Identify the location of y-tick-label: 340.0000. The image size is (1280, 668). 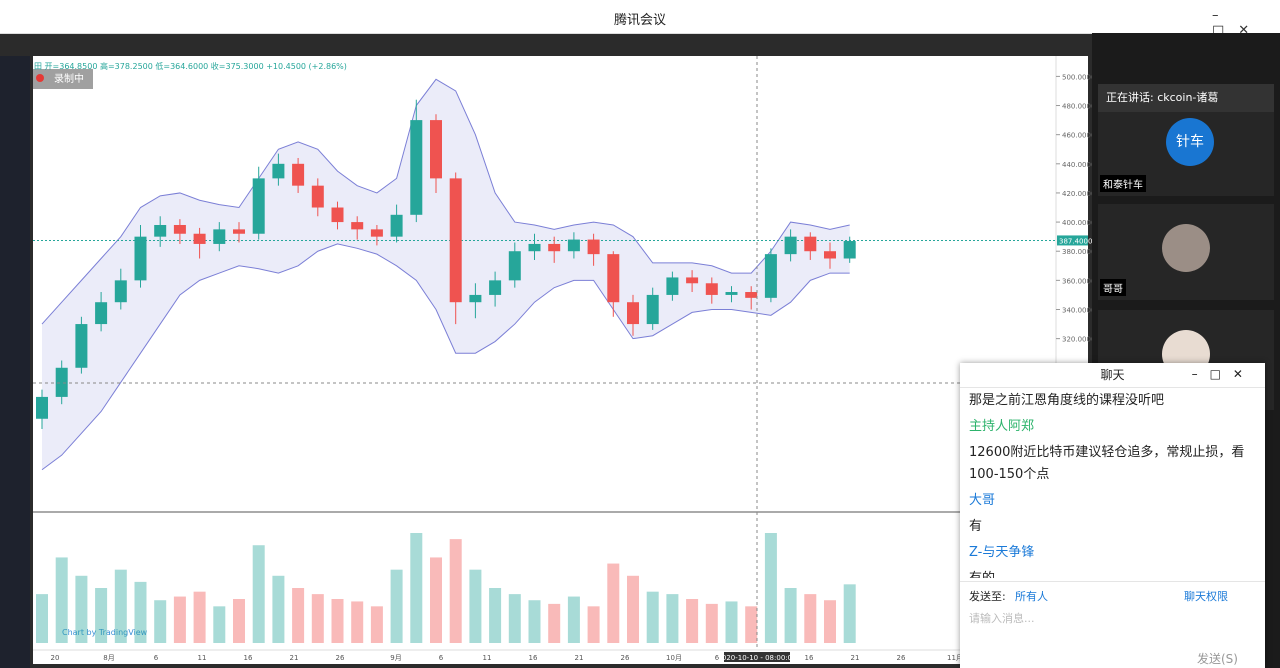
(1077, 310).